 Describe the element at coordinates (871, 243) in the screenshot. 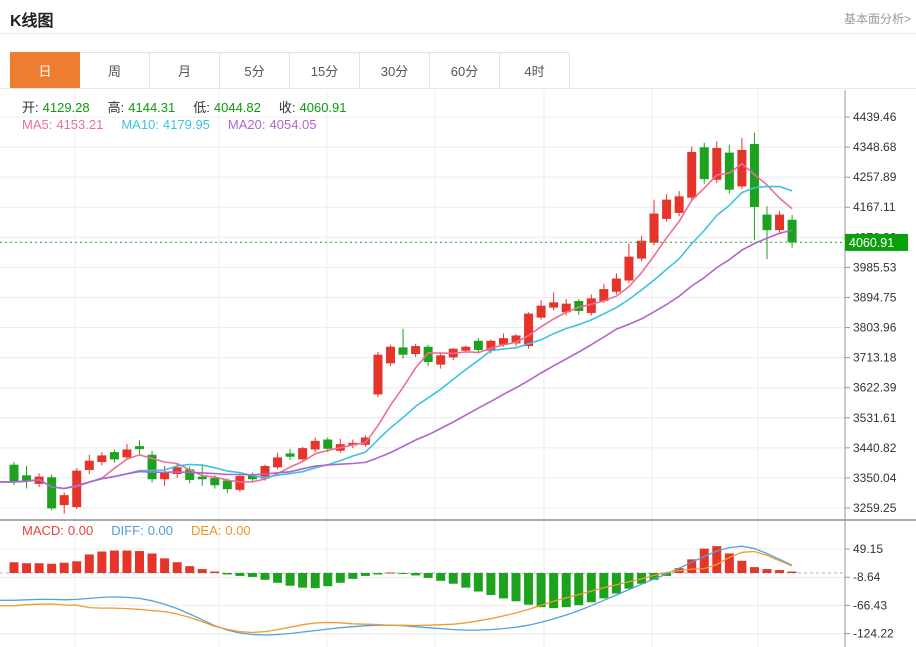

I see `svg-text: 4060.91` at that location.